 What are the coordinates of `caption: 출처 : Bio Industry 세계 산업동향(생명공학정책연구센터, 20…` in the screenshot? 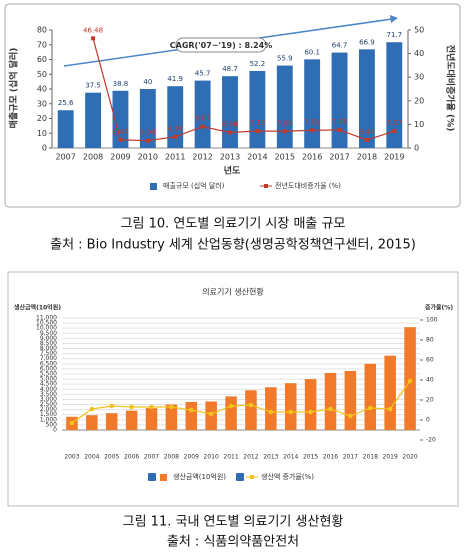 It's located at (233, 245).